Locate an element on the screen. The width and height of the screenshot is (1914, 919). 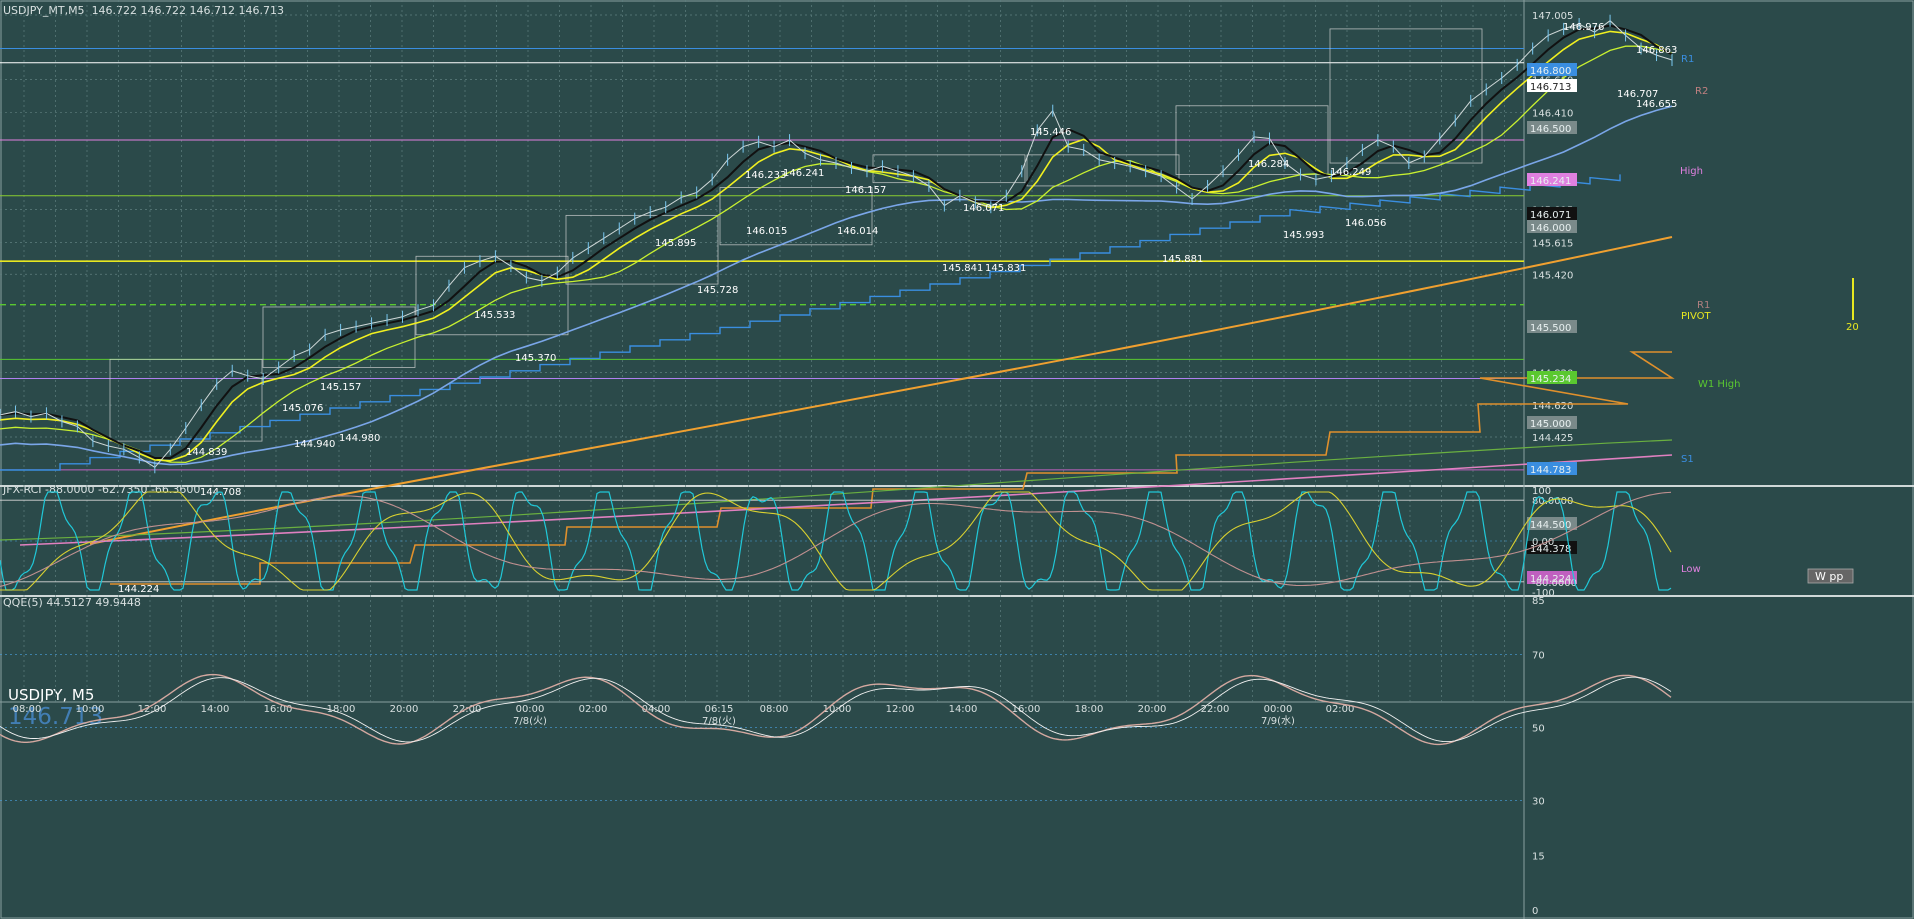
price-tag-label: 146.071 is located at coordinates (1550, 215).